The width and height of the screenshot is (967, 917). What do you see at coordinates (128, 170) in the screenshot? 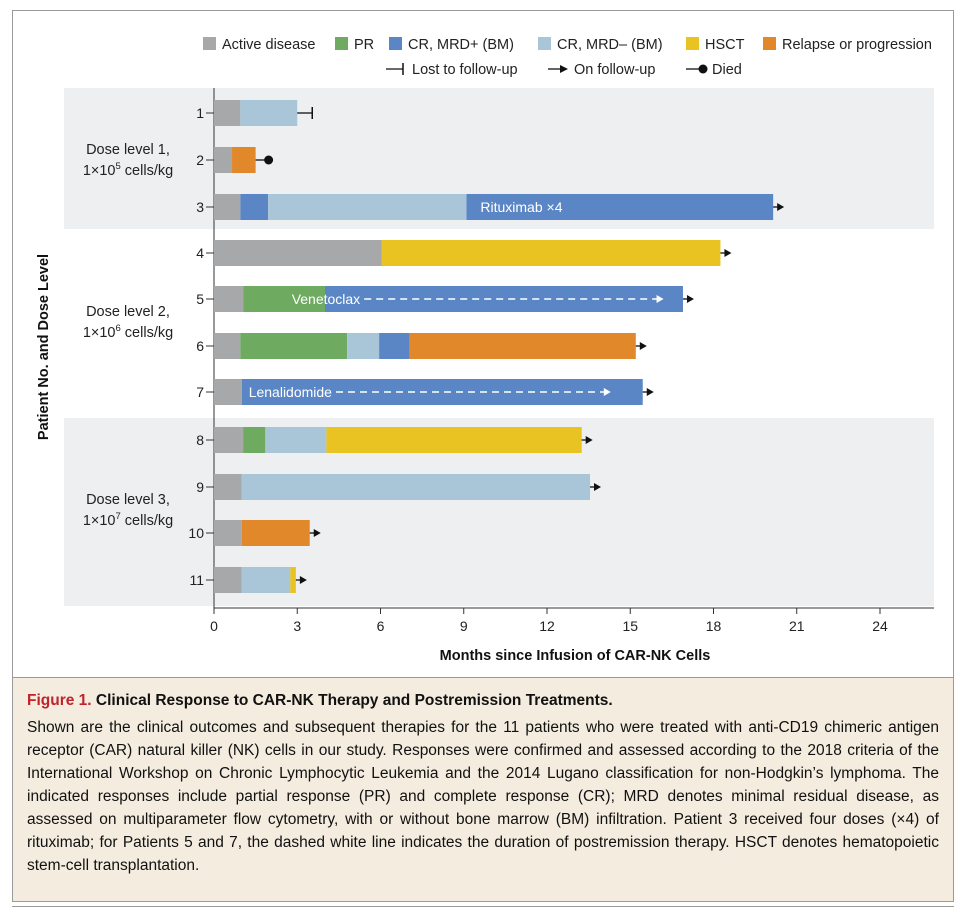
I see `dose-group-dose: 1×105 cells/kg` at bounding box center [128, 170].